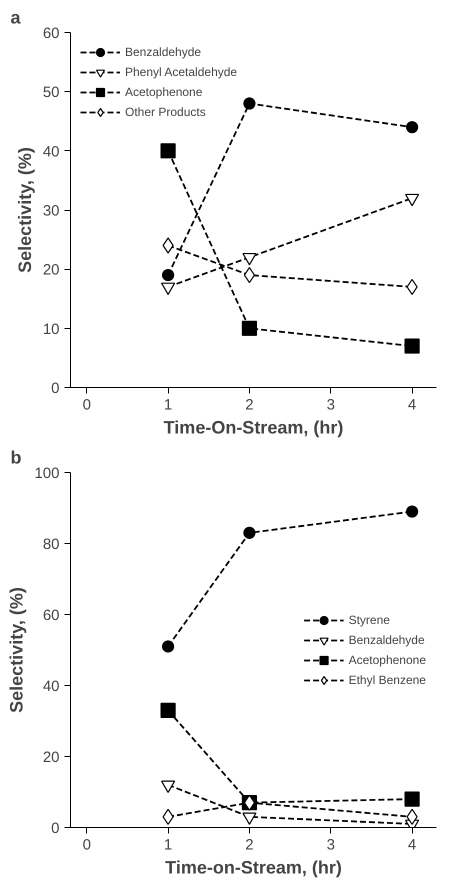  What do you see at coordinates (51, 211) in the screenshot?
I see `y-tick-label: 30` at bounding box center [51, 211].